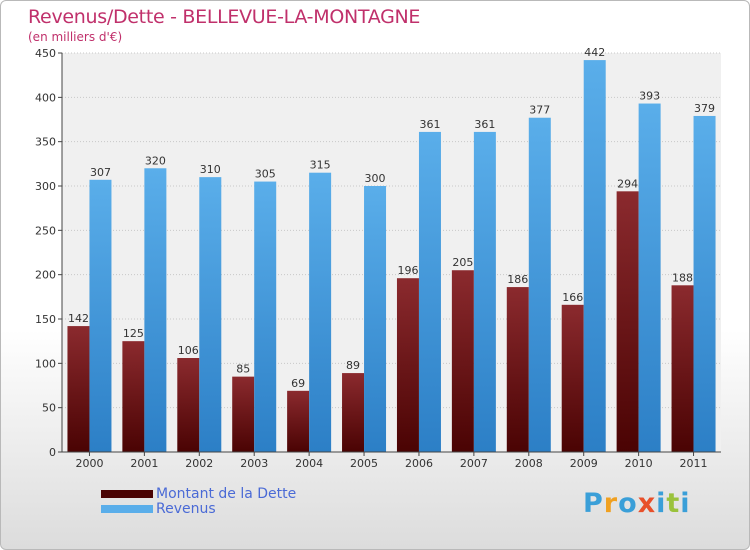 This screenshot has width=750, height=550. I want to click on data-label-dette: 142, so click(78, 318).